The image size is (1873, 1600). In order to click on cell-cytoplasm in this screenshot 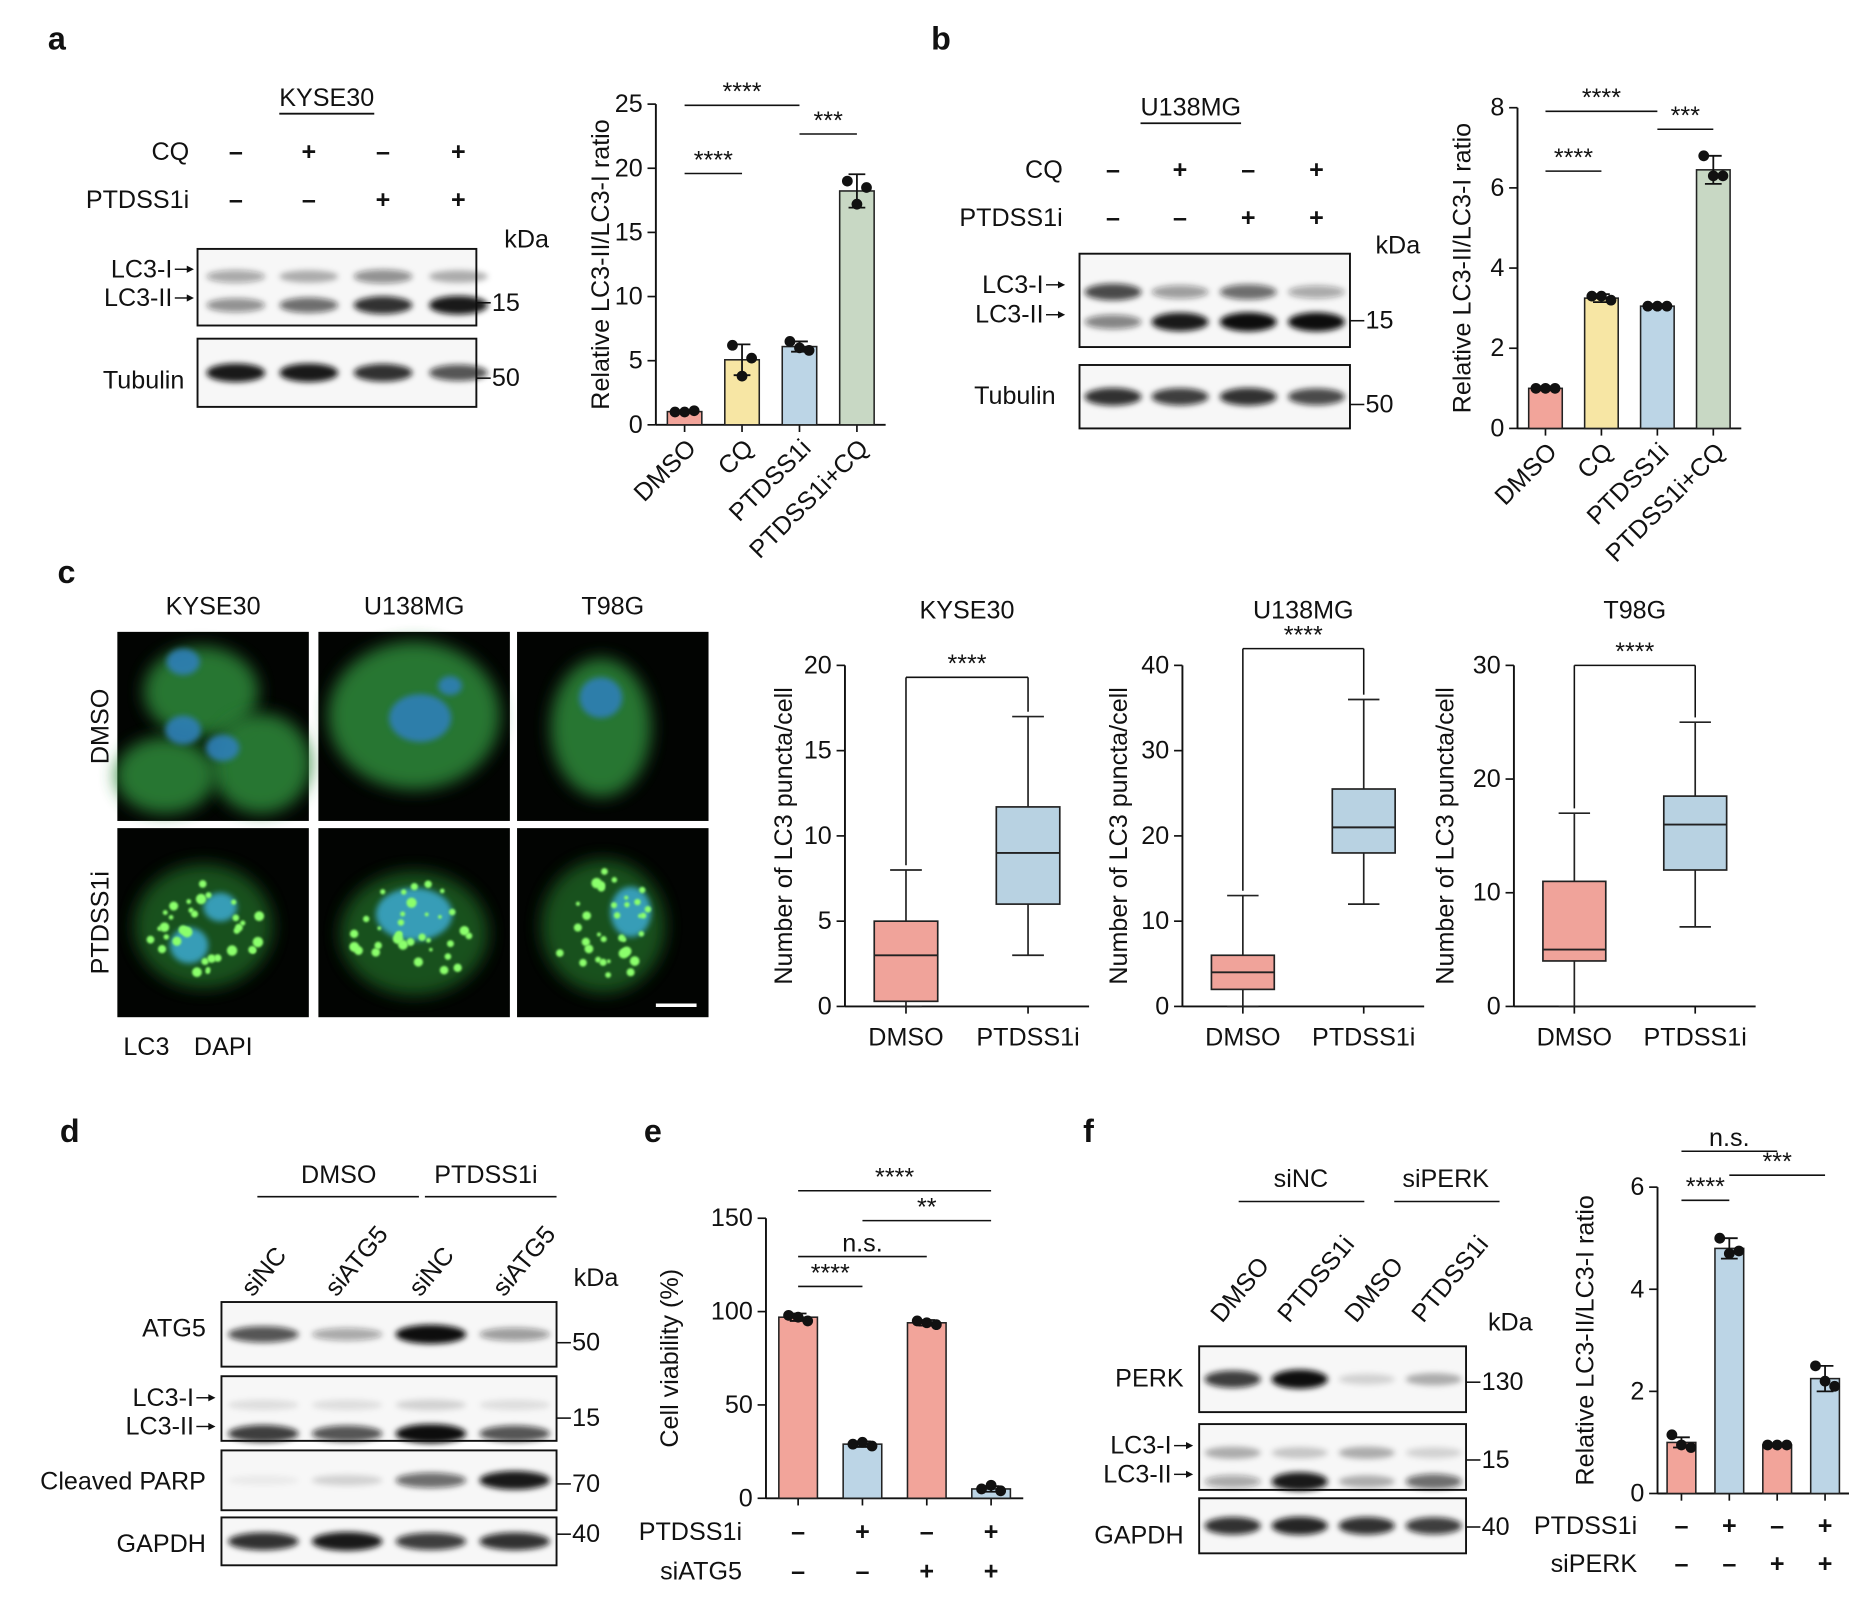, I will do `click(261, 763)`.